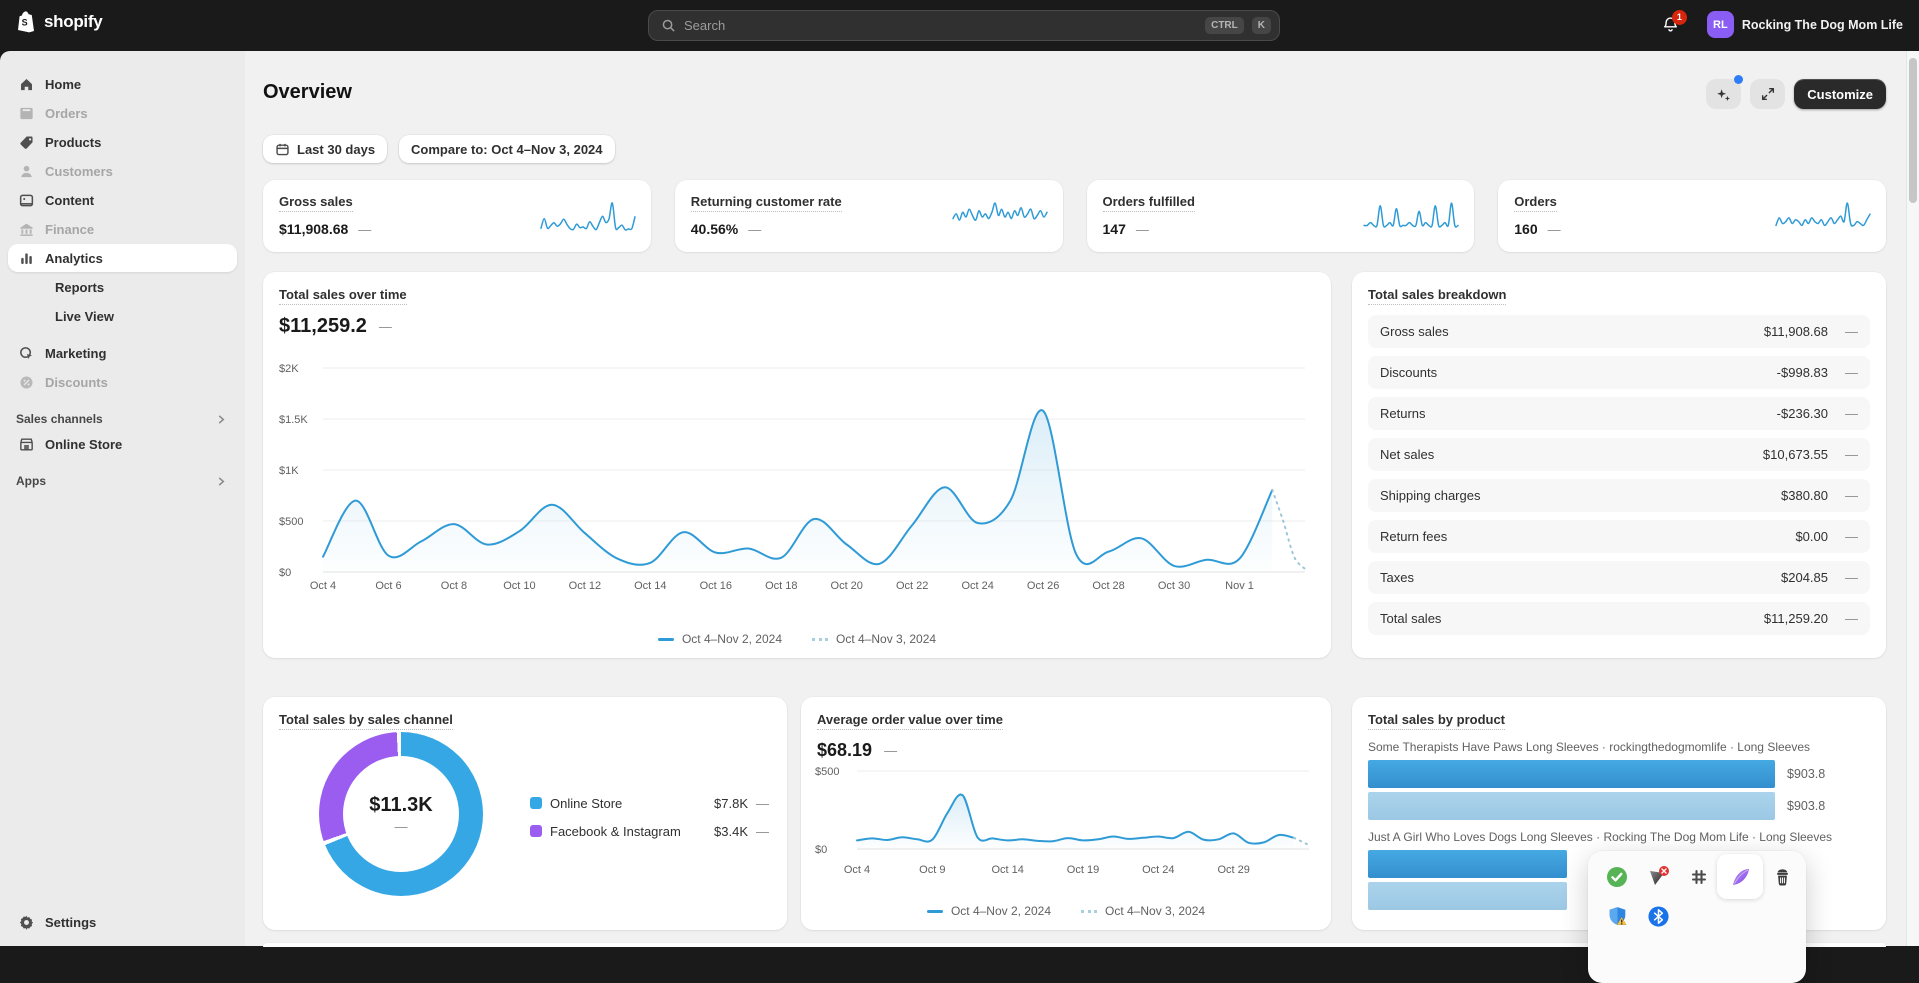  I want to click on breakdown-row-taxes: Taxes$204.85—, so click(1619, 577).